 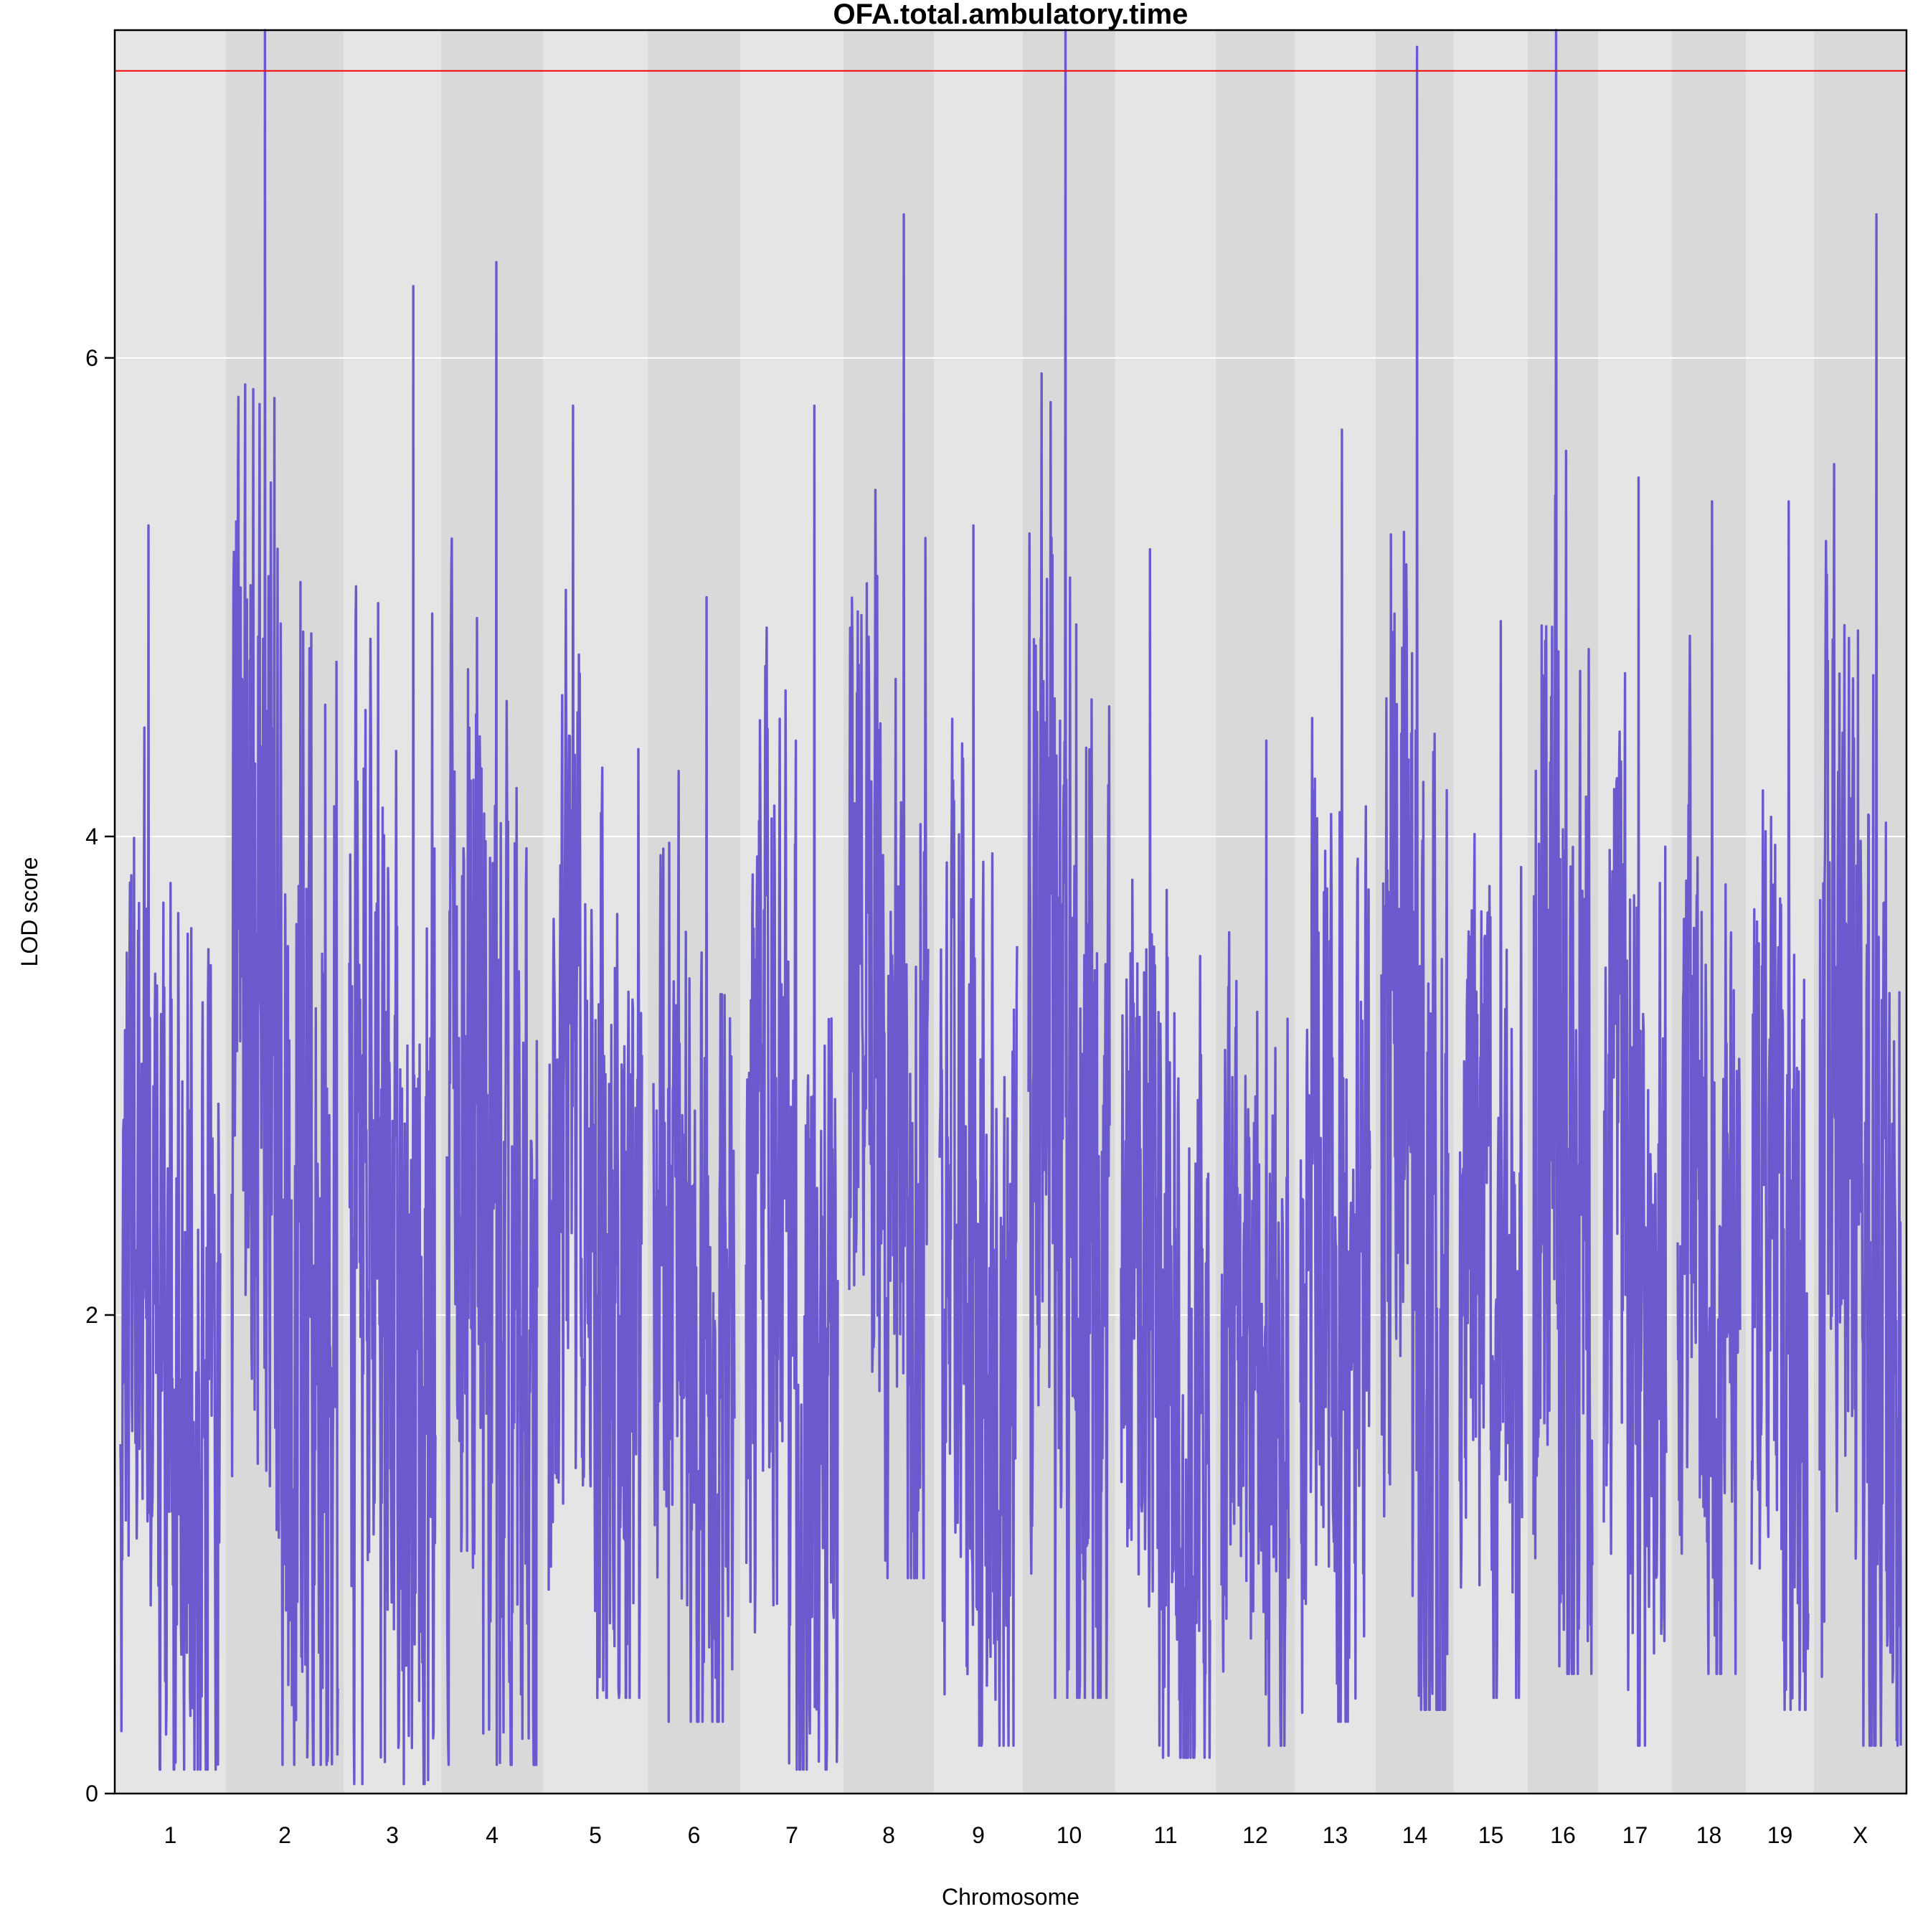 What do you see at coordinates (694, 1835) in the screenshot?
I see `x-tick-label: 6` at bounding box center [694, 1835].